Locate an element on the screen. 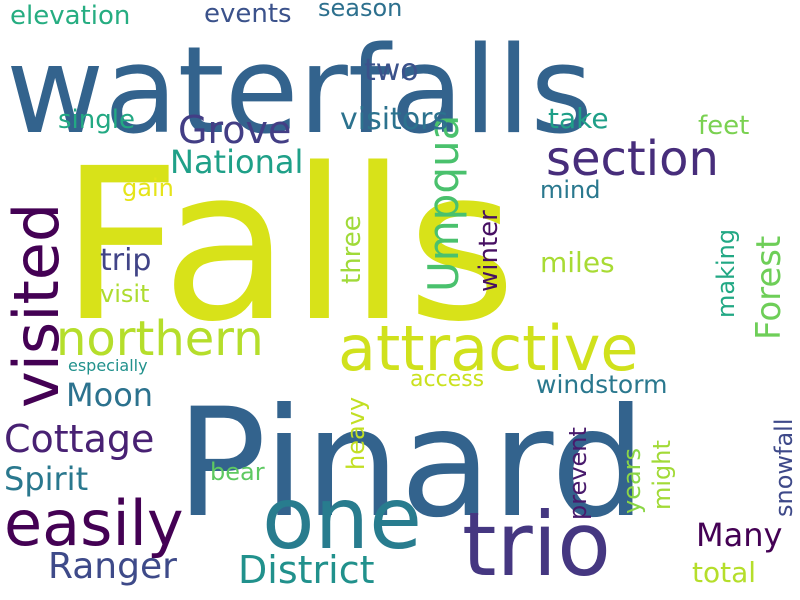 This screenshot has width=800, height=600. word-attractive: attractive is located at coordinates (488, 348).